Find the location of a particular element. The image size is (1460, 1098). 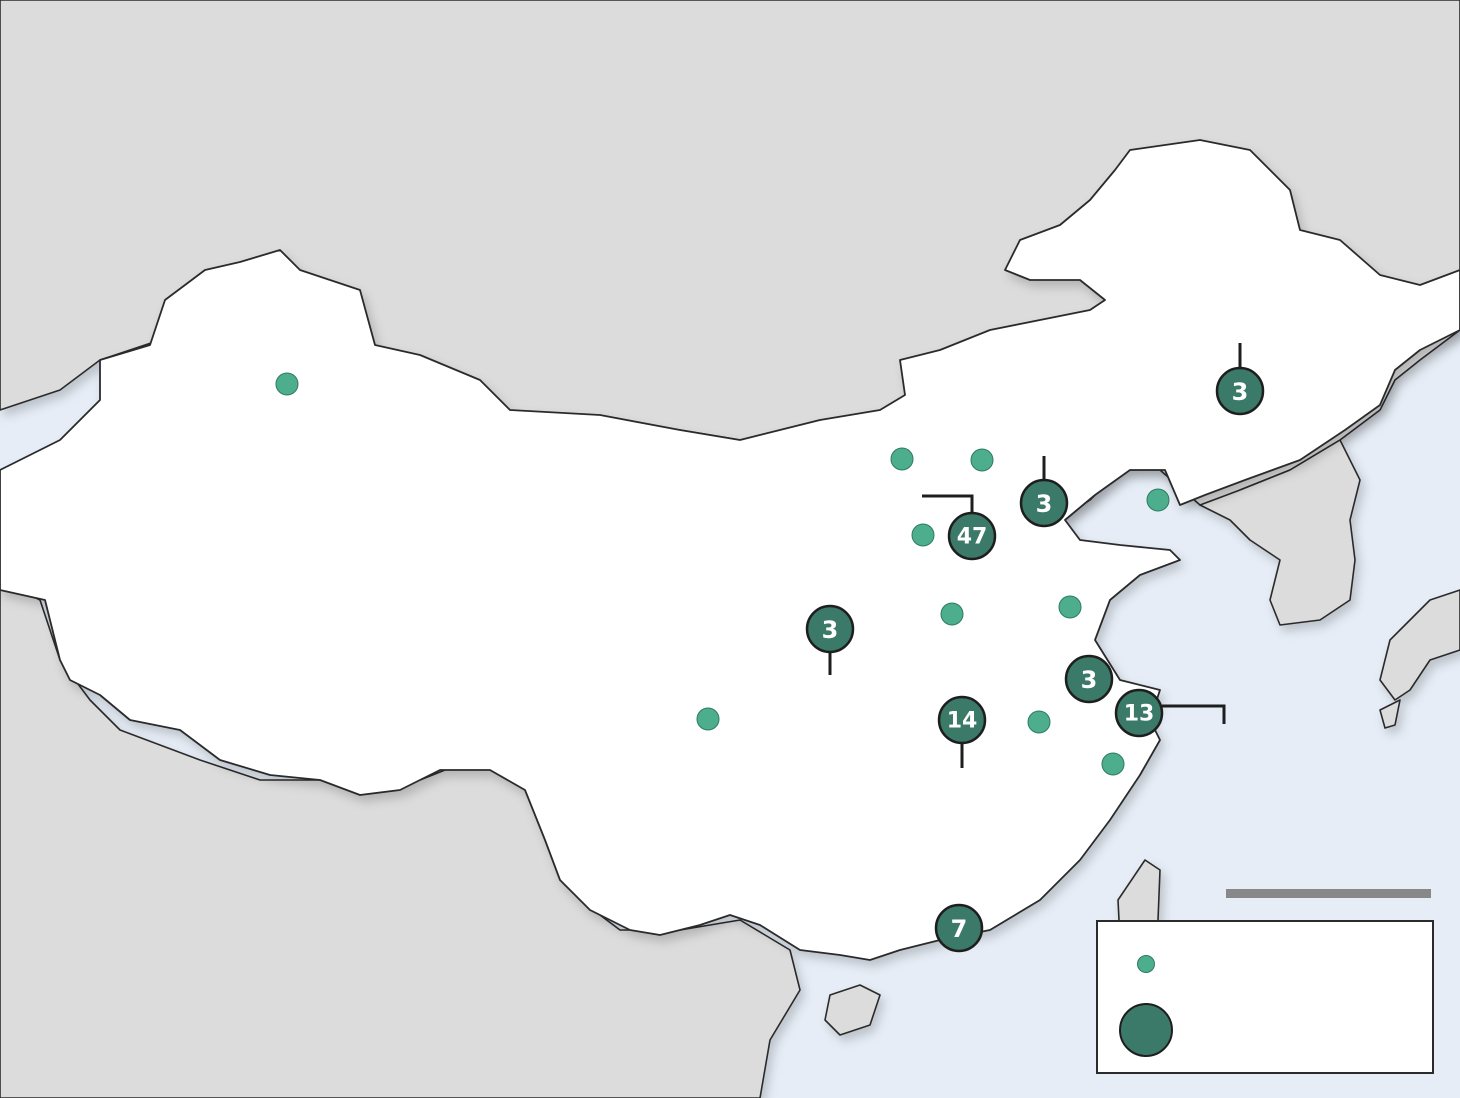

legend is located at coordinates (1265, 997).